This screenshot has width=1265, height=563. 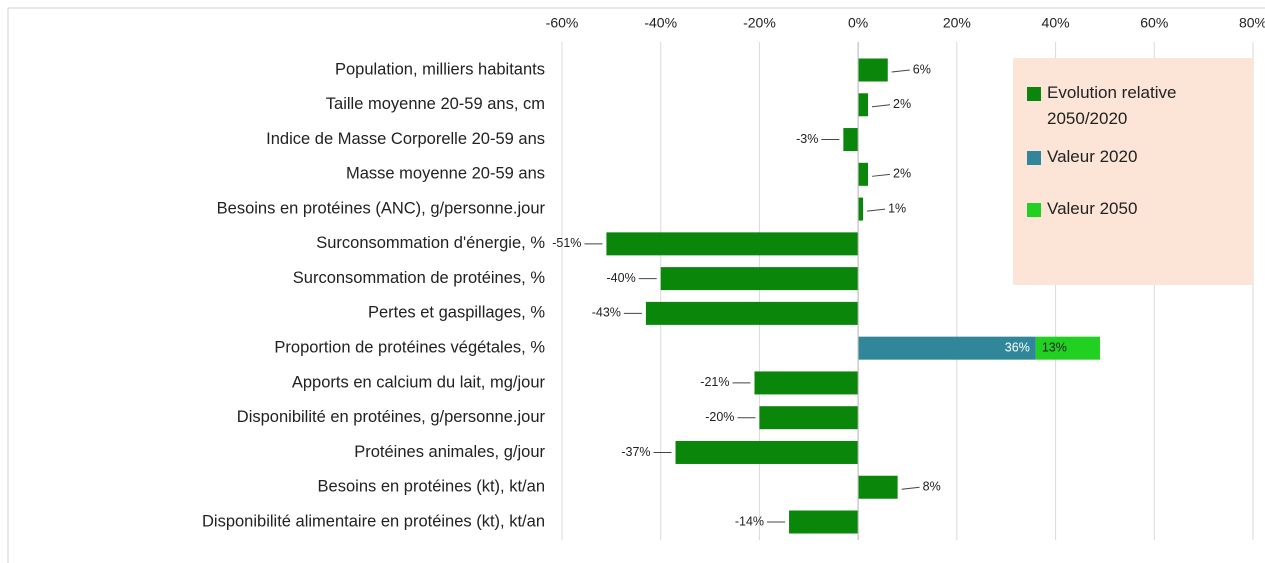 What do you see at coordinates (445, 174) in the screenshot?
I see `category-label: Masse moyenne 20-59 ans` at bounding box center [445, 174].